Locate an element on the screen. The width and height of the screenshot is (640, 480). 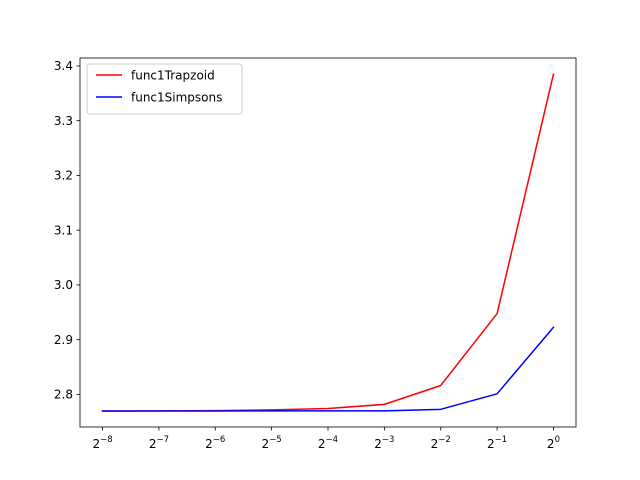
series-line-func1Simpsons is located at coordinates (328, 369).